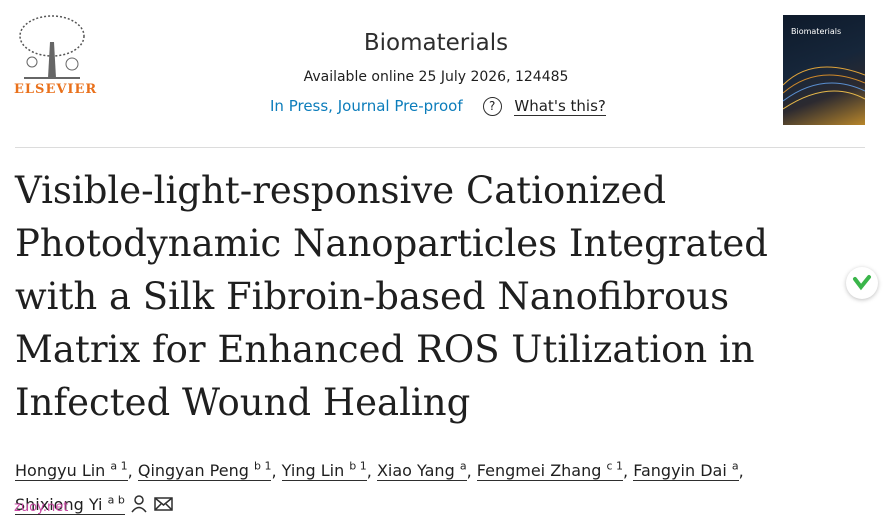 This screenshot has width=888, height=522. Describe the element at coordinates (824, 88) in the screenshot. I see `cover-art` at that location.